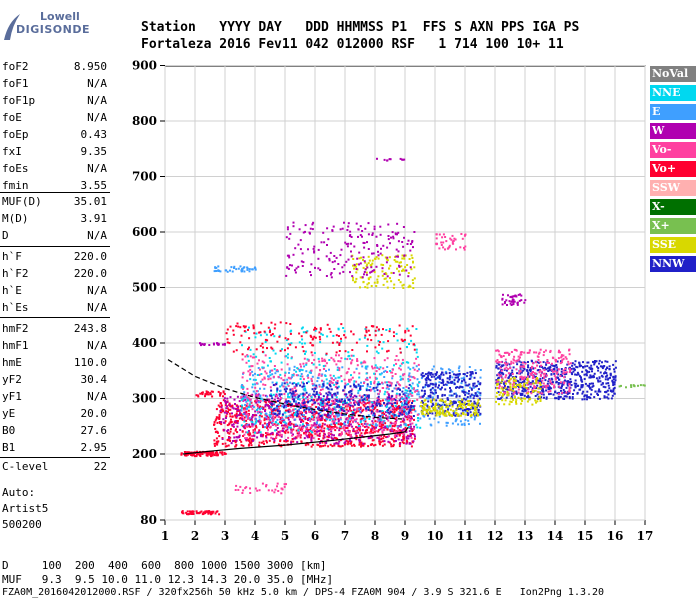 This screenshot has width=700, height=600. I want to click on param-name: B0, so click(9, 430).